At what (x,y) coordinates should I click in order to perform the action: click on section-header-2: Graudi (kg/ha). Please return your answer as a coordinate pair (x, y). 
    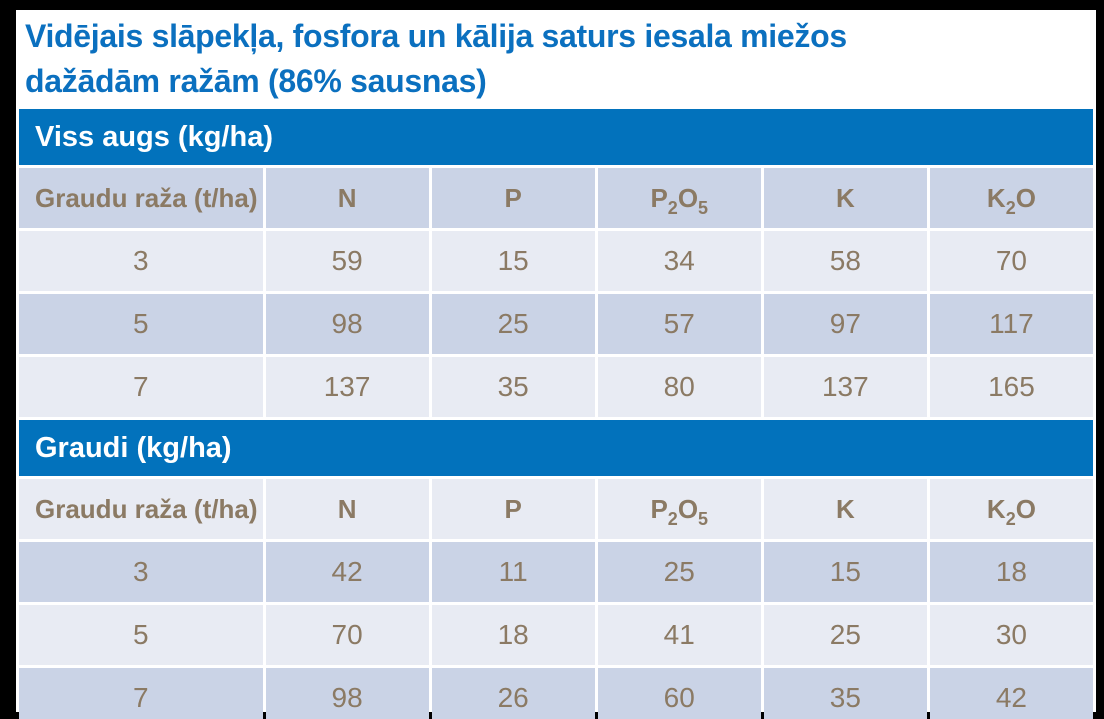
    Looking at the image, I should click on (556, 448).